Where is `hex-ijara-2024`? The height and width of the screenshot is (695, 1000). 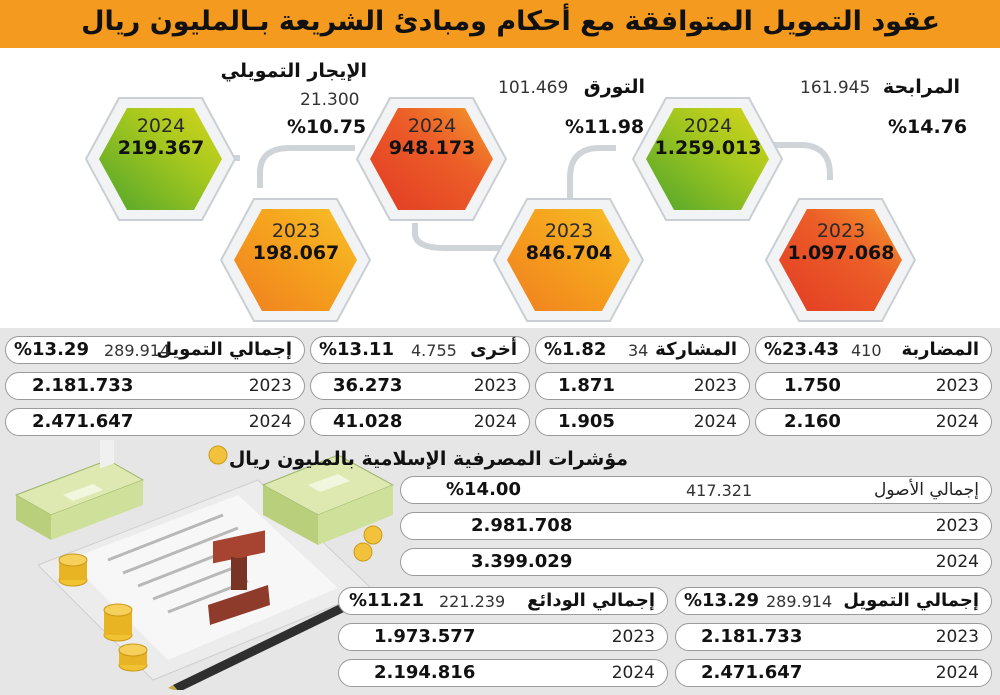 hex-ijara-2024 is located at coordinates (160, 159).